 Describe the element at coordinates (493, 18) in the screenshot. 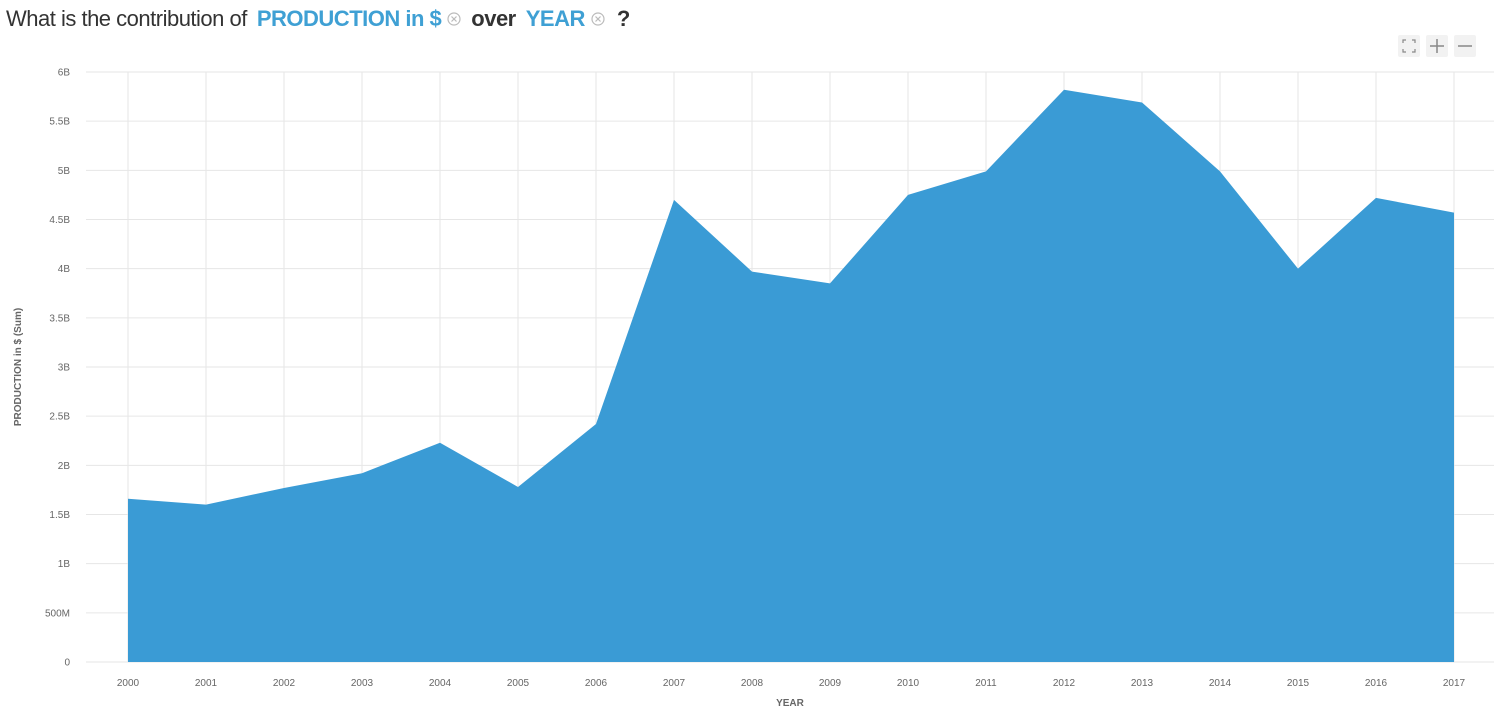

I see `question-connector: over` at that location.